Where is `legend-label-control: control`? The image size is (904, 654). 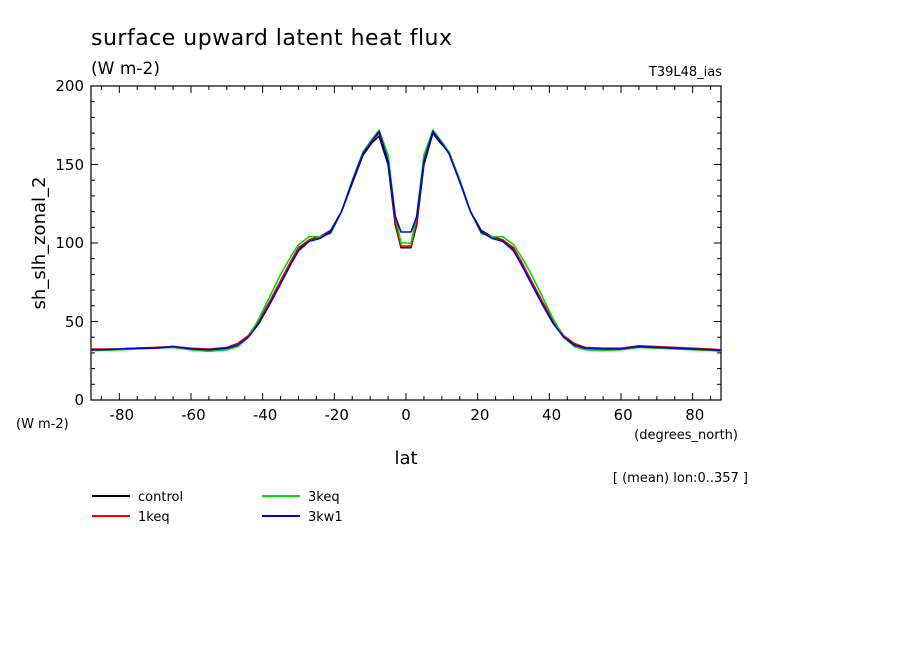 legend-label-control: control is located at coordinates (160, 497).